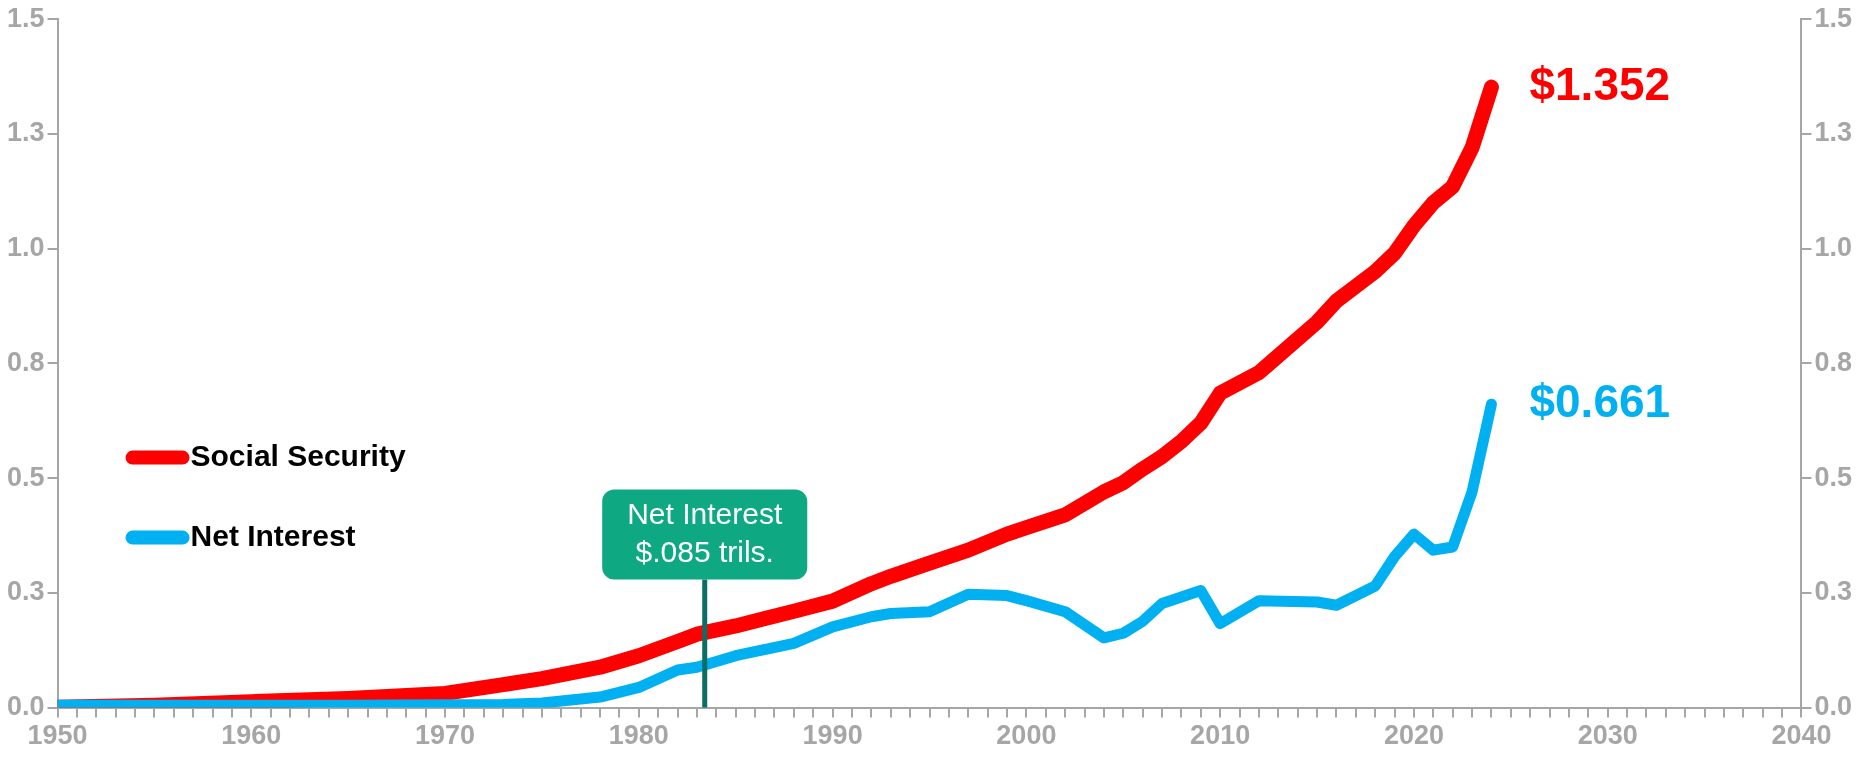 This screenshot has width=1863, height=760. I want to click on data-label: $1.352, so click(1600, 83).